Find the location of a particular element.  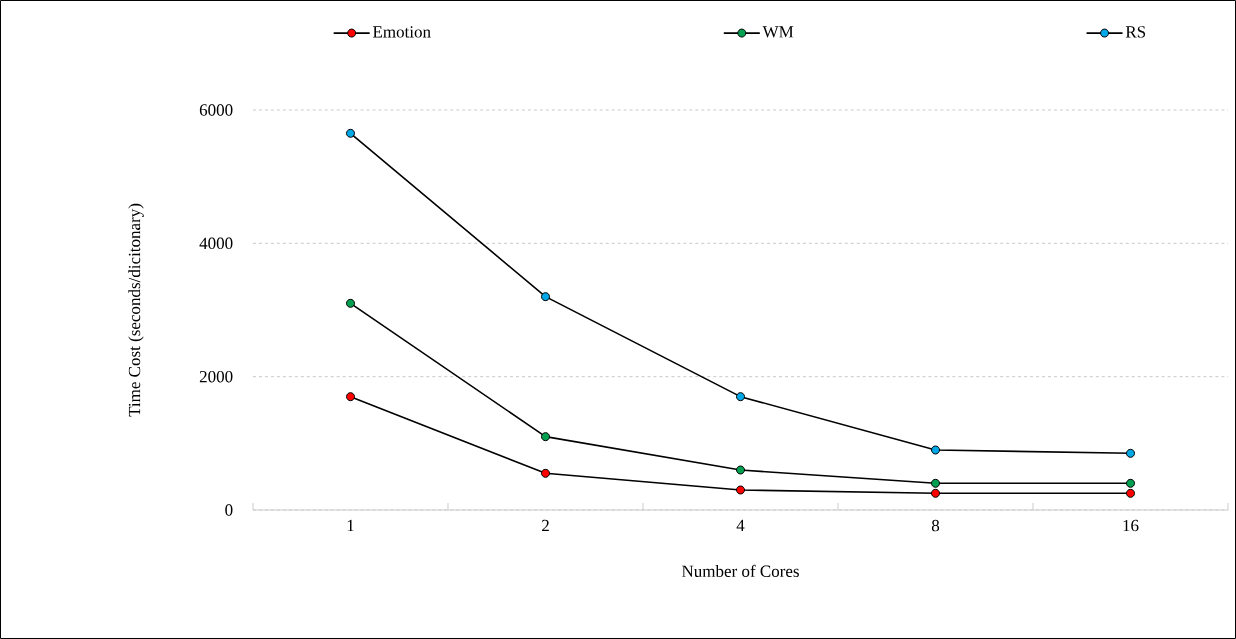

x-tick-label: 8 is located at coordinates (935, 525).